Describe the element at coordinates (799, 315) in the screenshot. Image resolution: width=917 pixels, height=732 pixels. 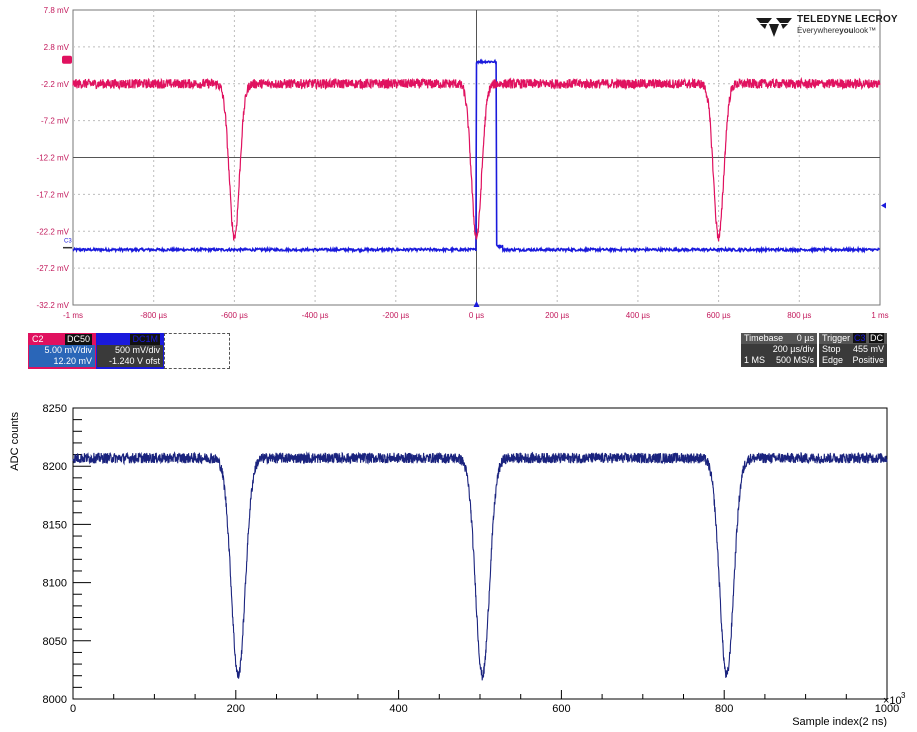
I see `scope-x-label: 800 µs` at that location.